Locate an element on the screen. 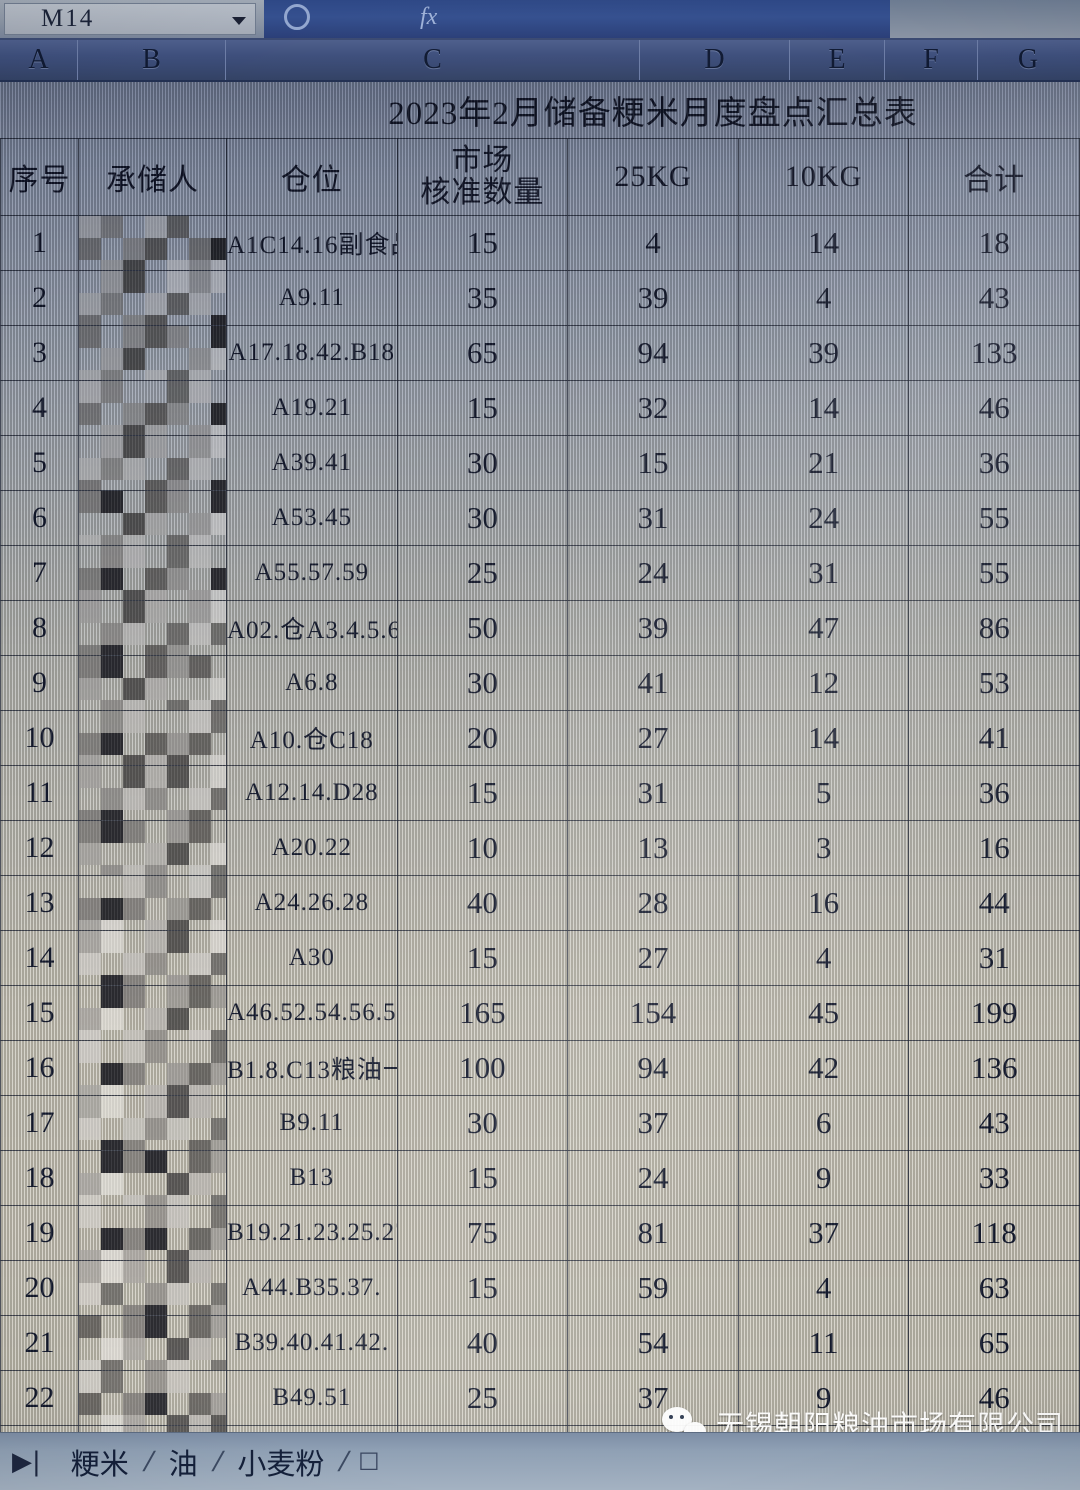  cell-total: 16 is located at coordinates (994, 848).